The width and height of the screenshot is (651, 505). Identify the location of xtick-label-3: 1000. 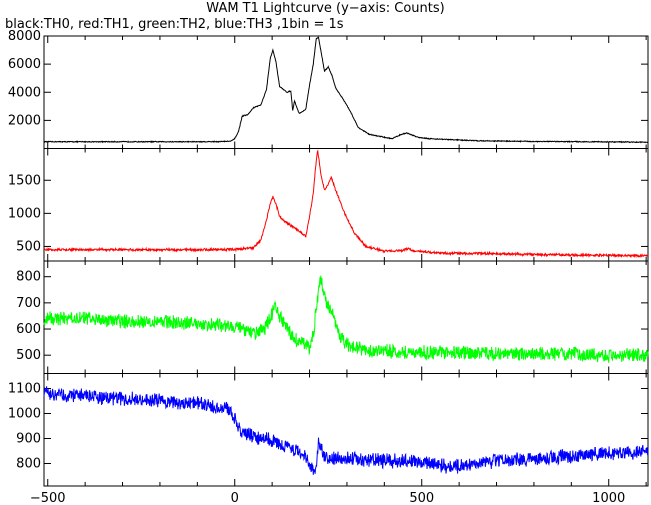
(608, 498).